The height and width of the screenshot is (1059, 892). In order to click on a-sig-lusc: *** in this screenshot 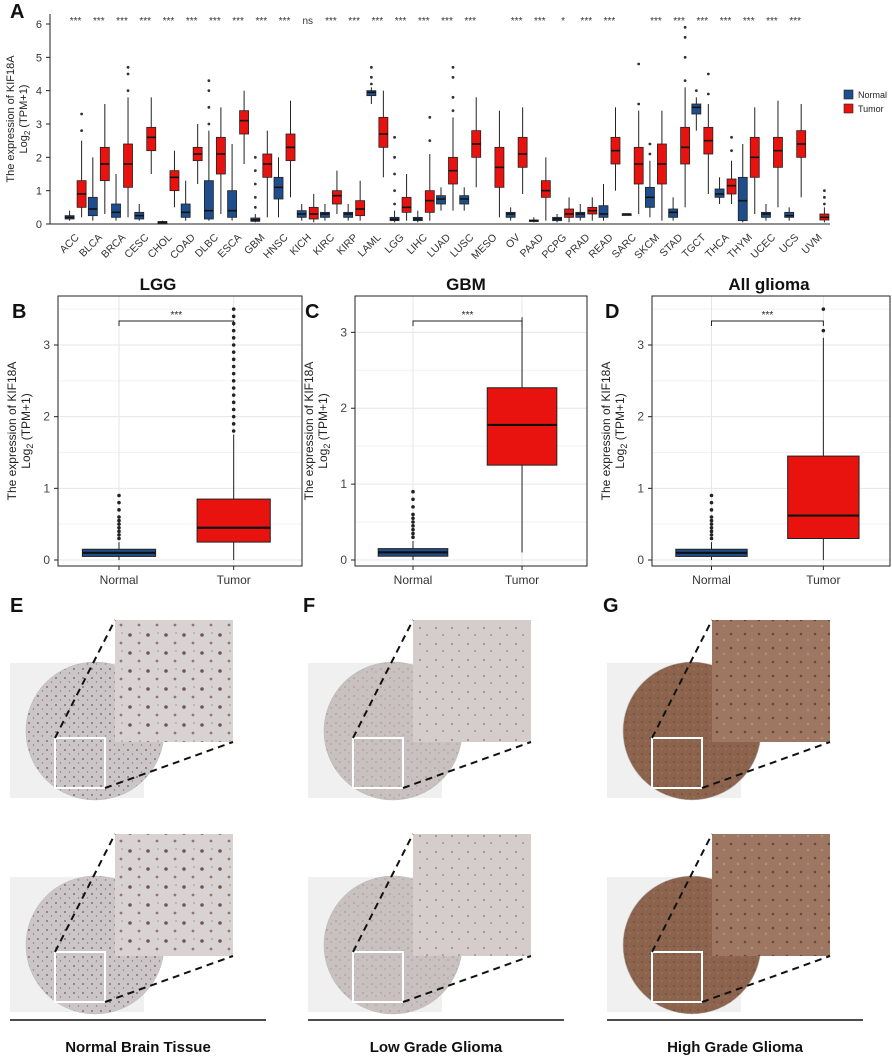, I will do `click(470, 21)`.